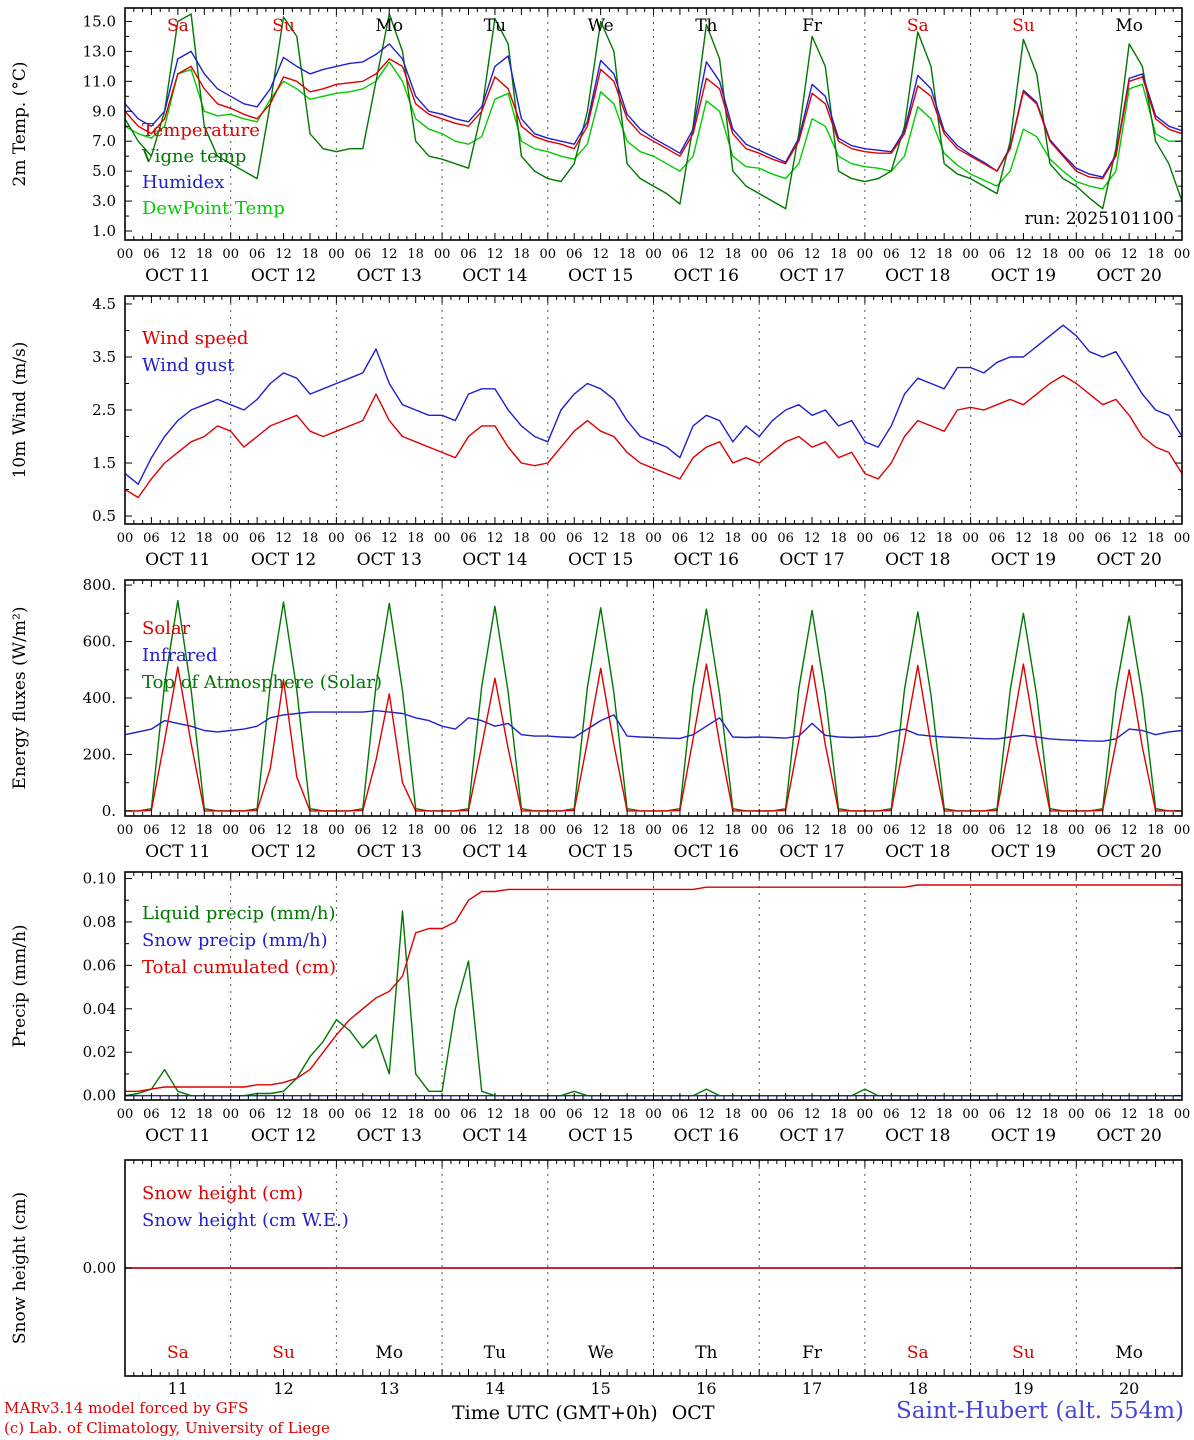 The height and width of the screenshot is (1440, 1194). I want to click on svg-text: Snow height (cm W.E.), so click(245, 1220).